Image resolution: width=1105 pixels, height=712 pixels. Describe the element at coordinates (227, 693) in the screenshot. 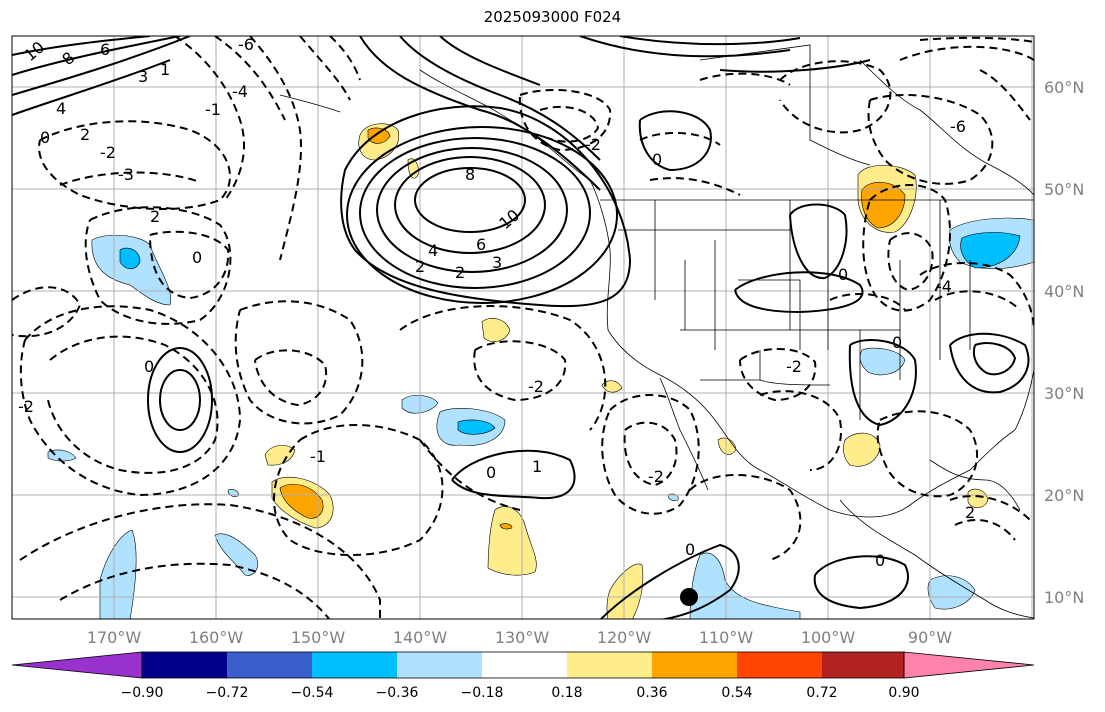

I see `colorbar-tick-label: −0.72` at that location.